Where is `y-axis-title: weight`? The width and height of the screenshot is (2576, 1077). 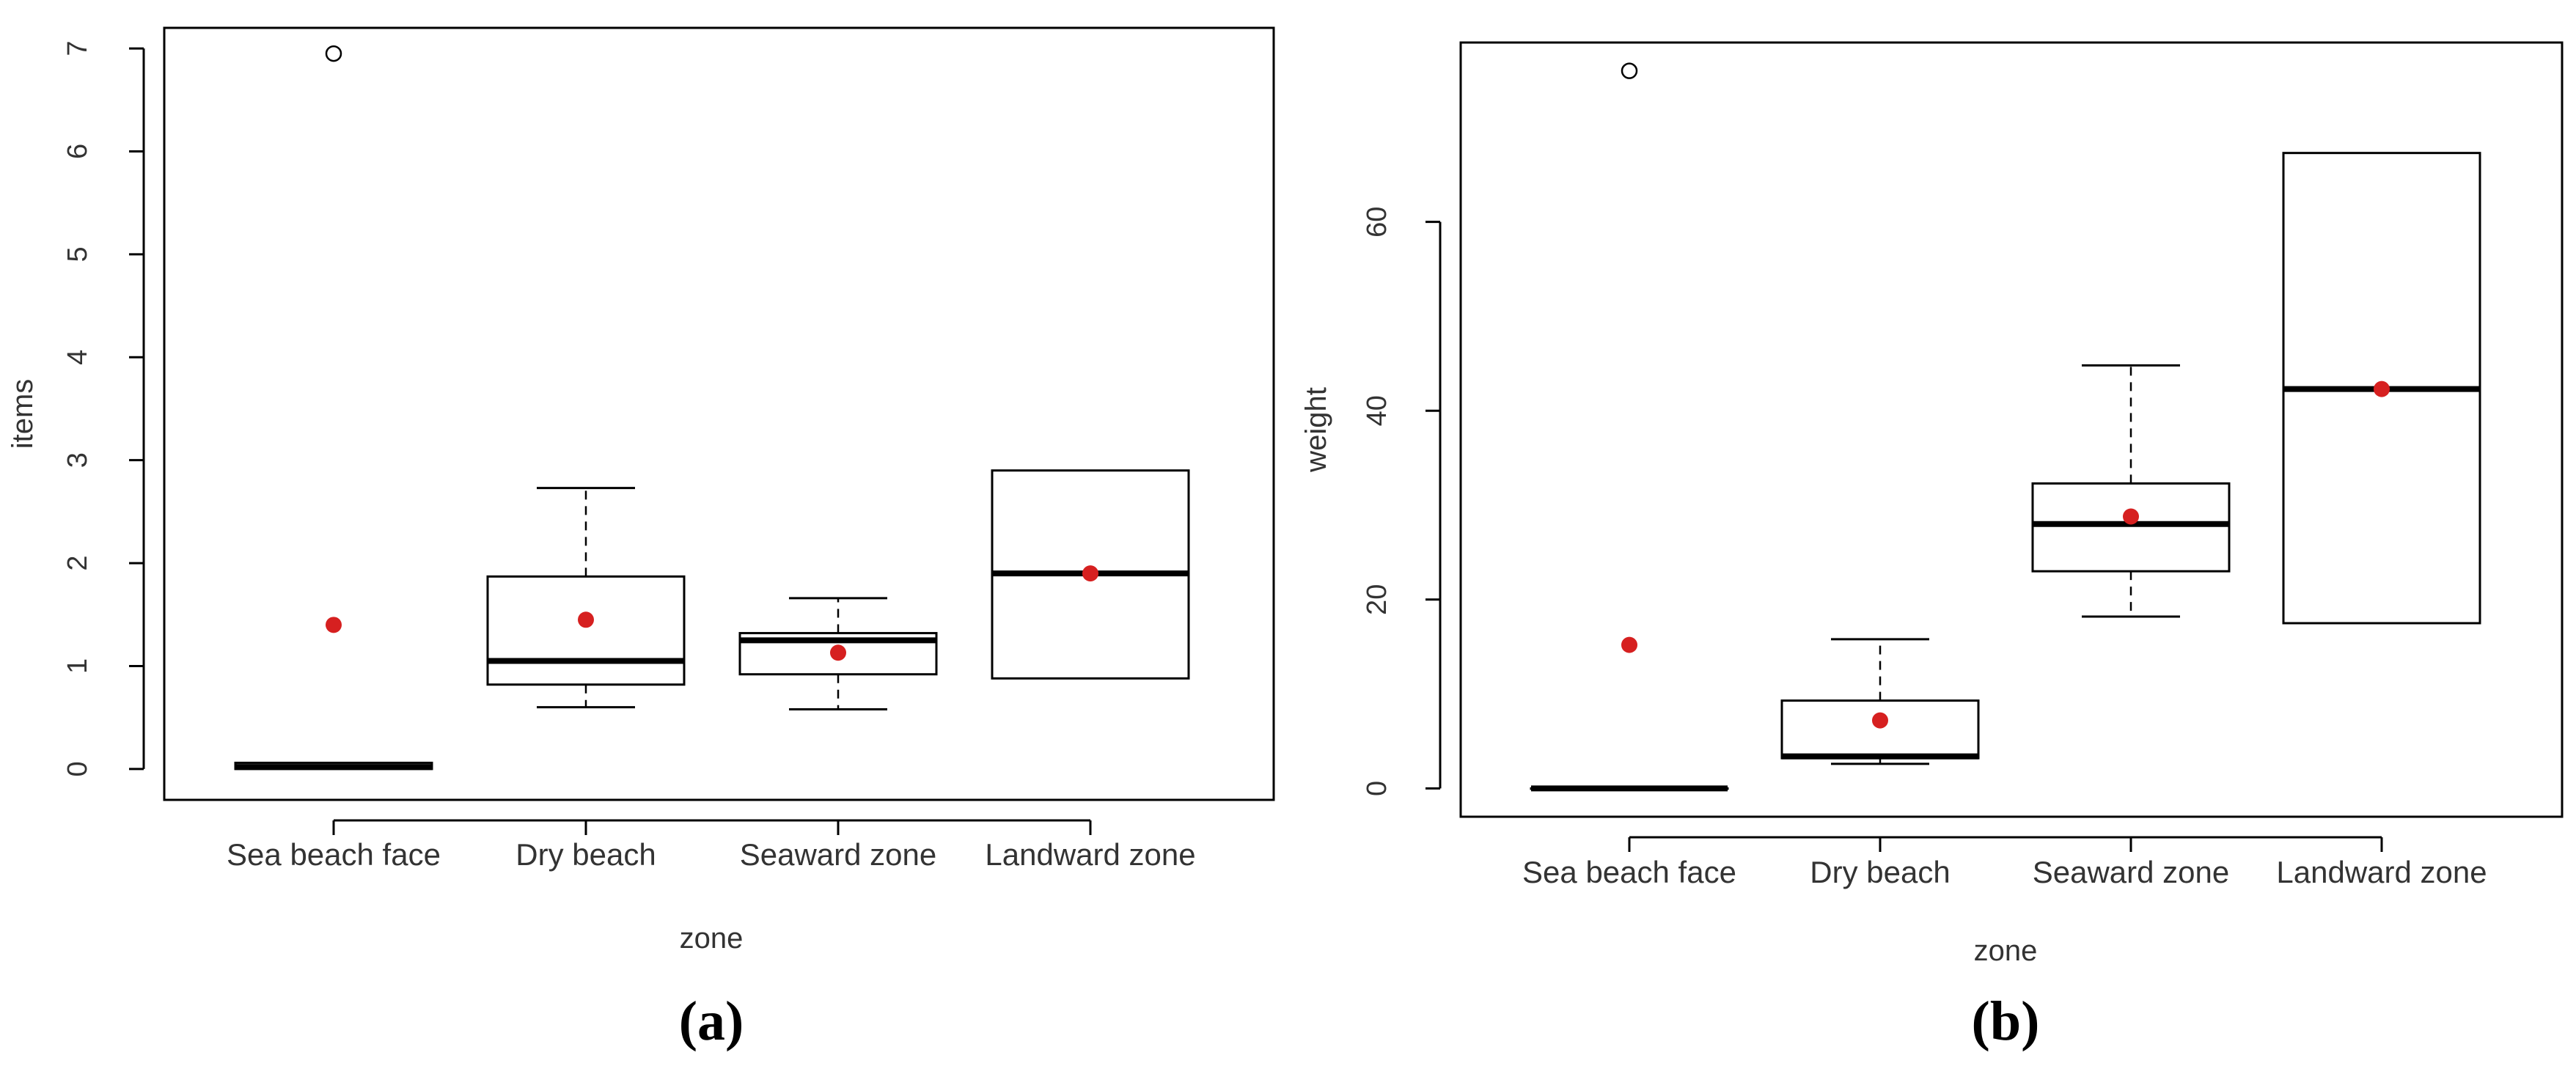
y-axis-title: weight is located at coordinates (1316, 430).